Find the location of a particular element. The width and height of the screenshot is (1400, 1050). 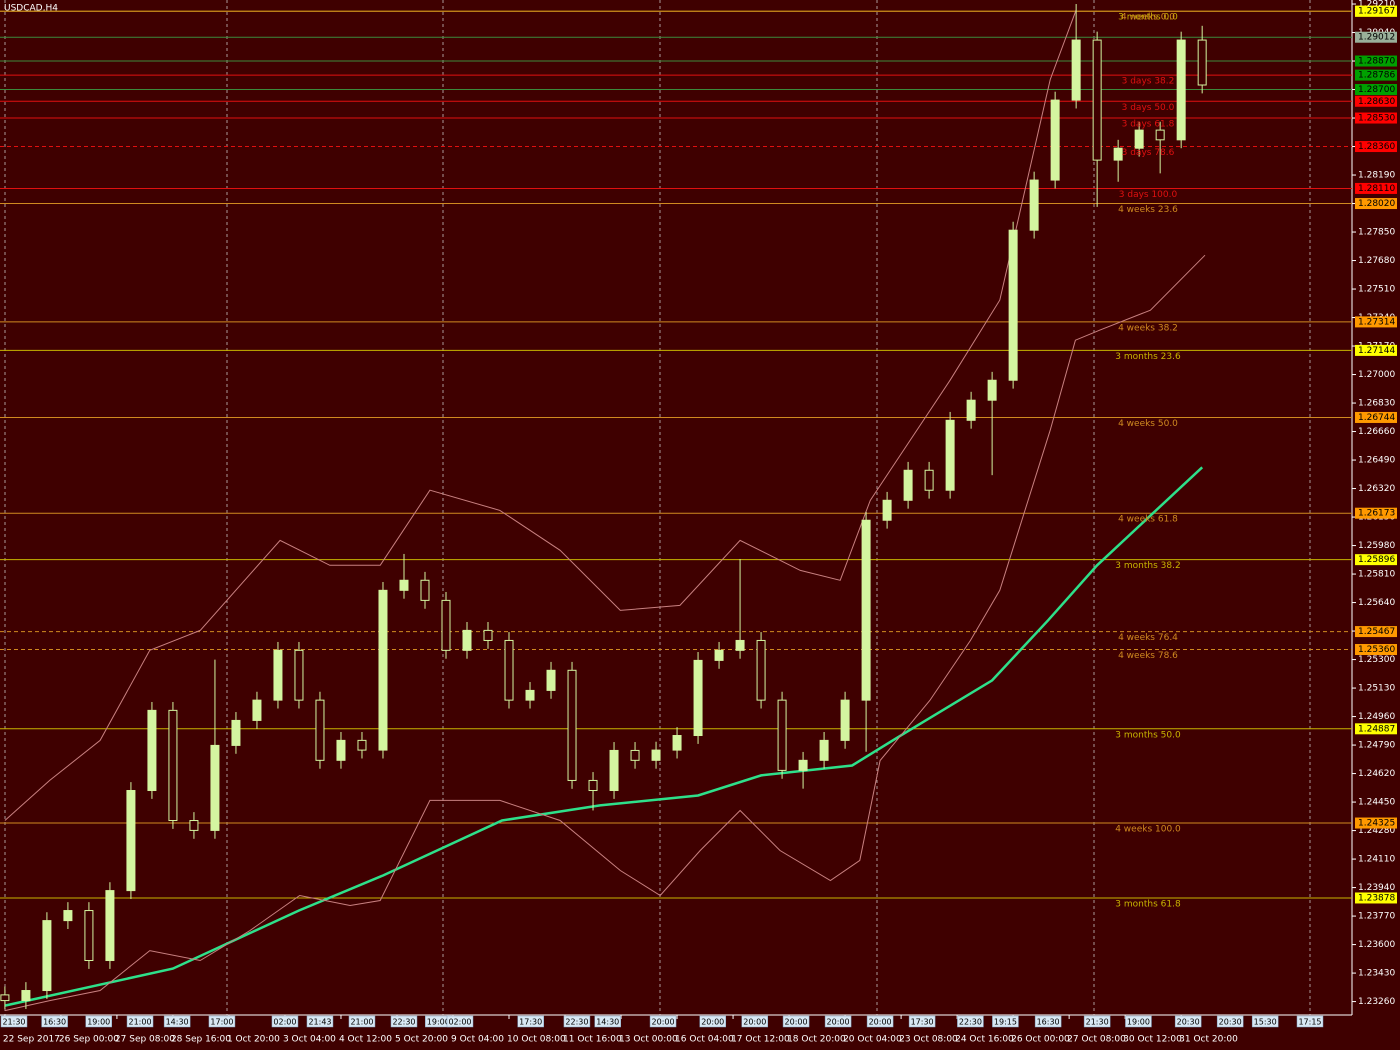

level-label: 4 weeks 76.4 is located at coordinates (1148, 638).